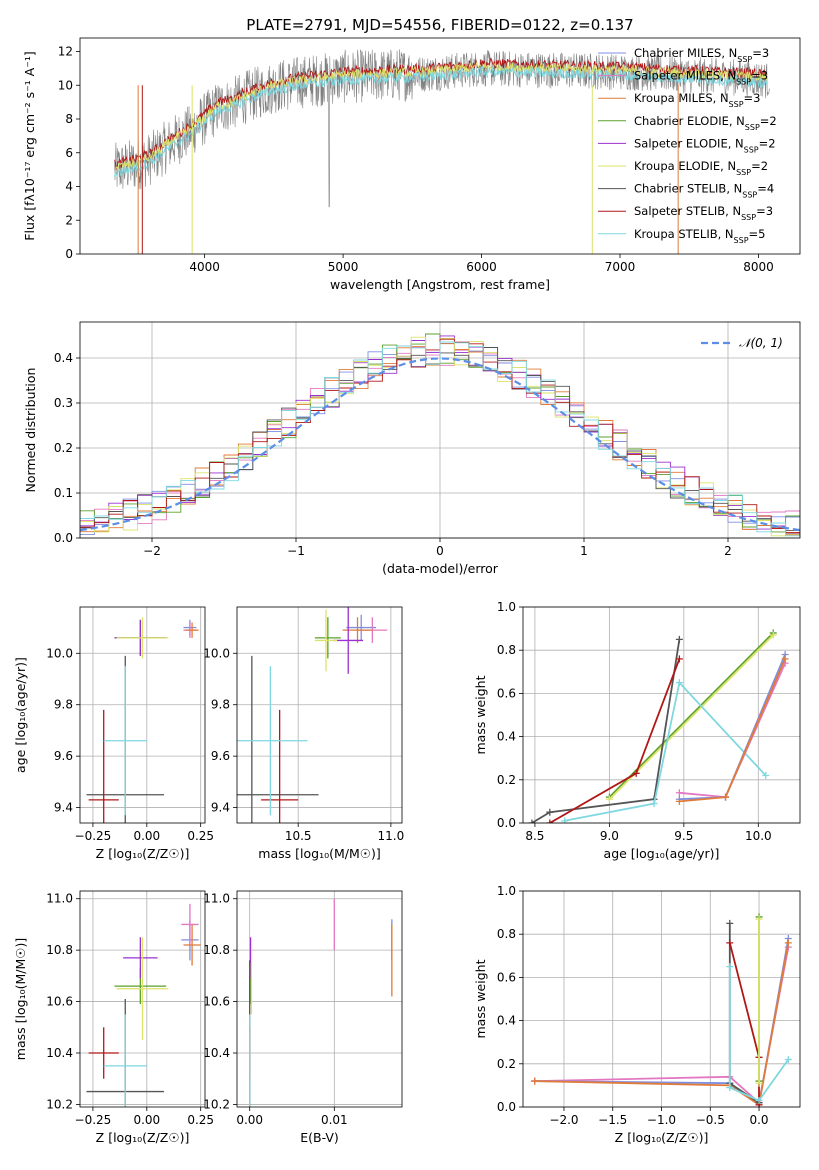 The width and height of the screenshot is (819, 1170). Describe the element at coordinates (63, 493) in the screenshot. I see `y-tick-label: 0.1` at that location.